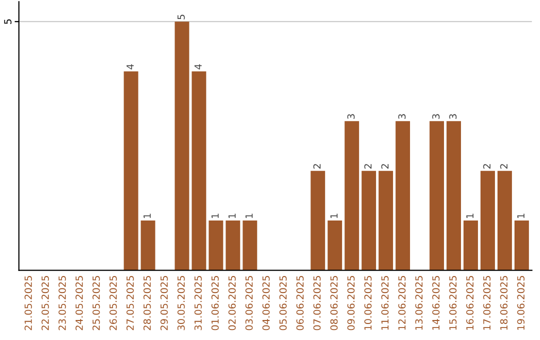  I want to click on x-tick-label: 01.06.2025, so click(215, 303).